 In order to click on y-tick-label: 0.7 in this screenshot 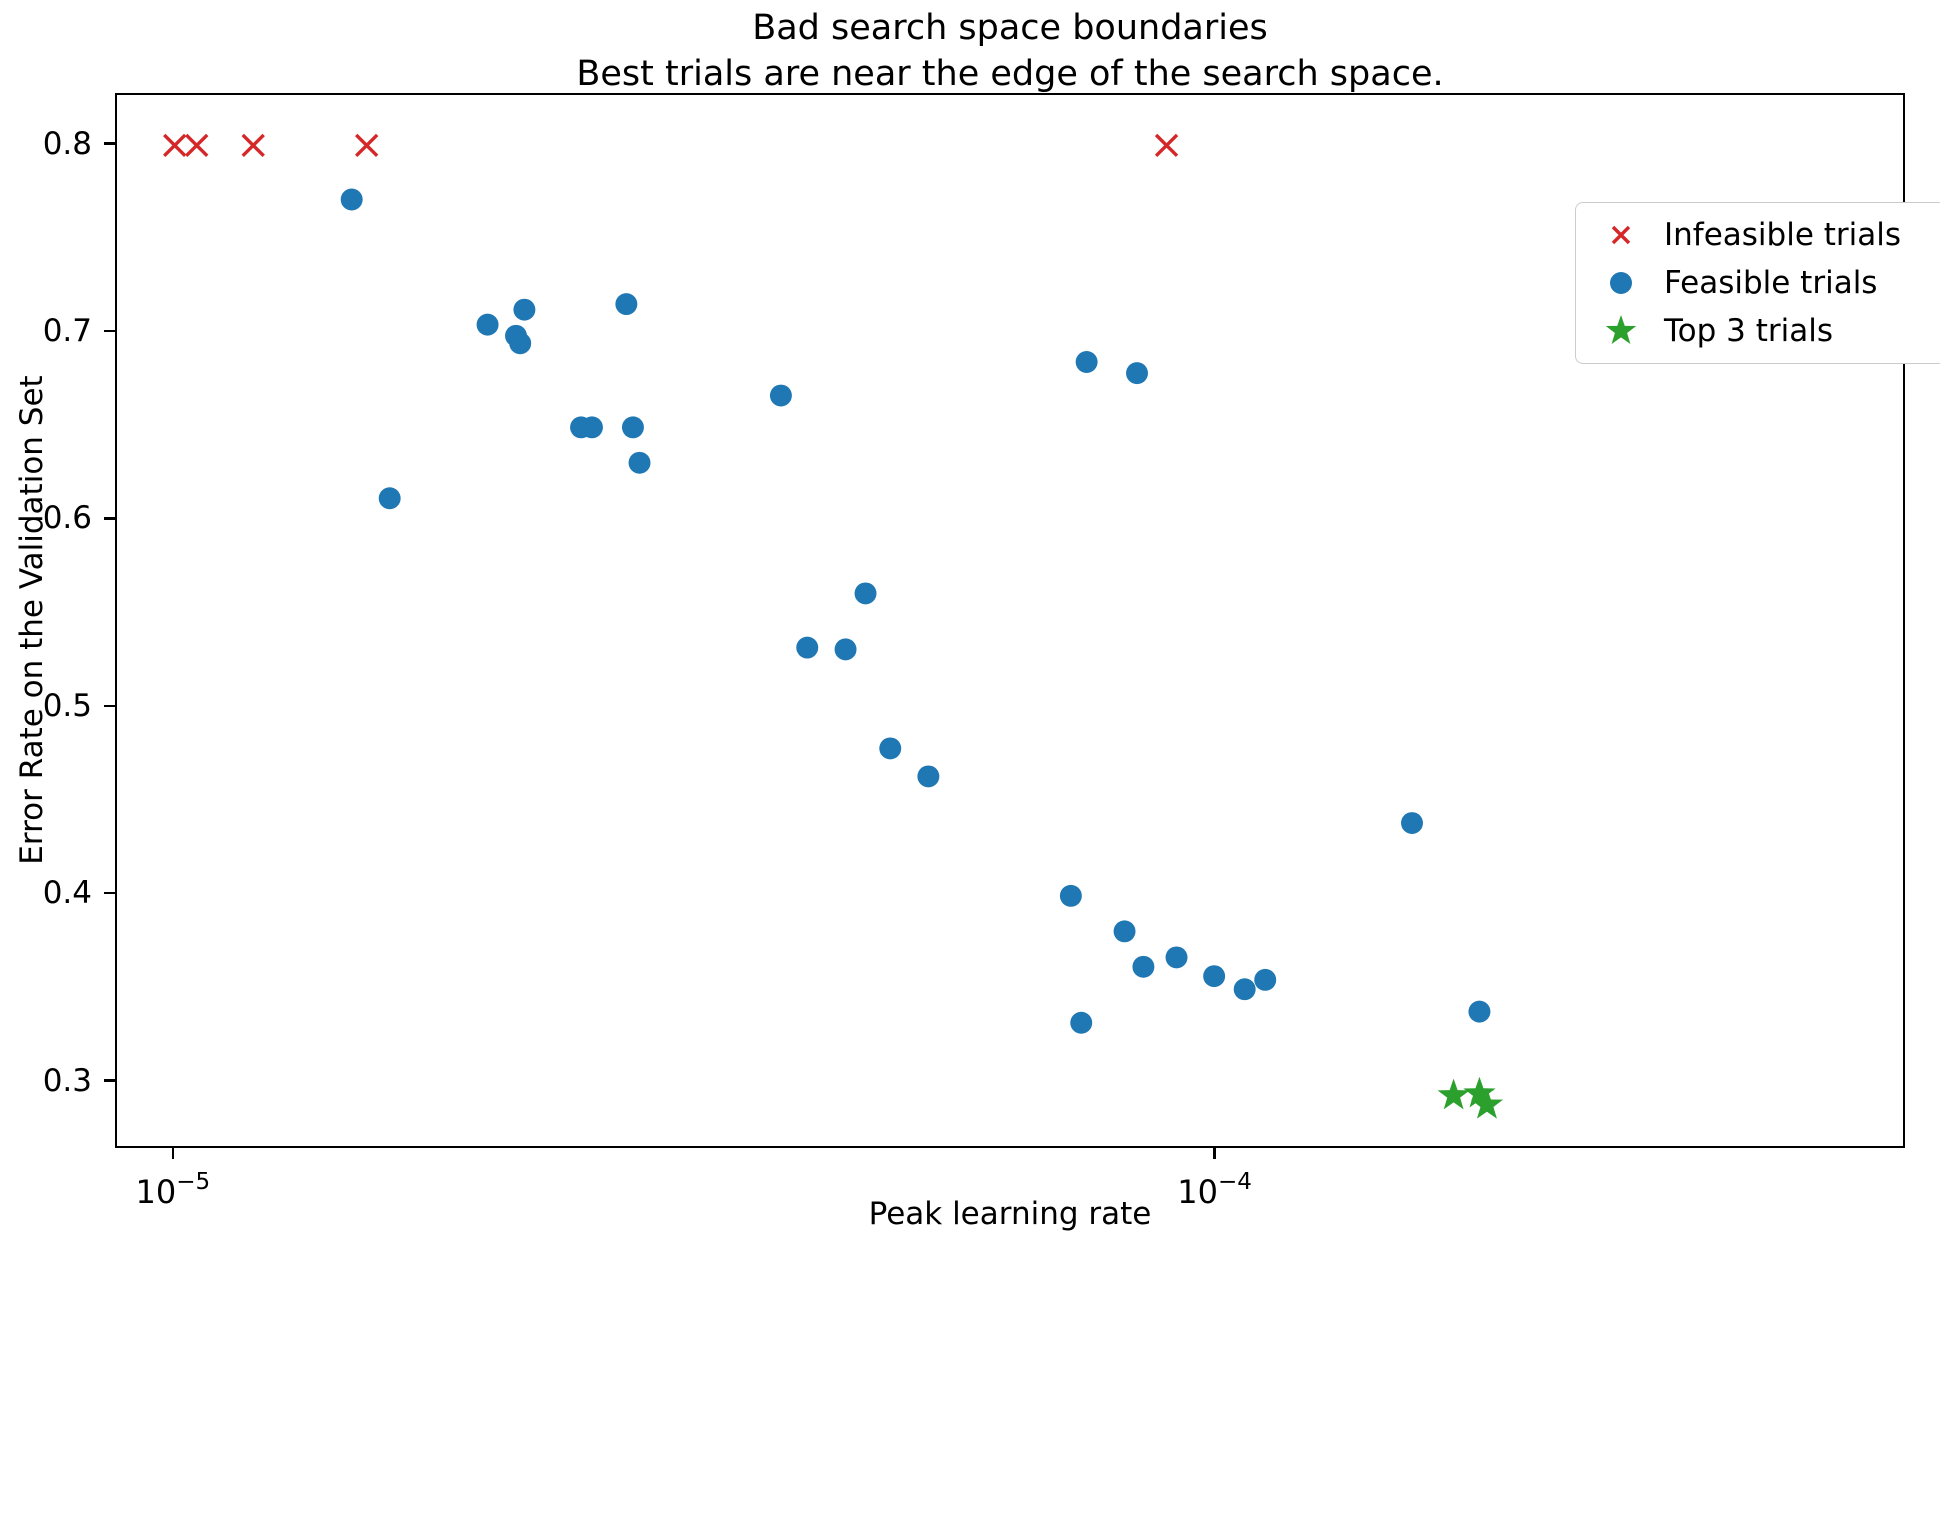, I will do `click(67, 330)`.